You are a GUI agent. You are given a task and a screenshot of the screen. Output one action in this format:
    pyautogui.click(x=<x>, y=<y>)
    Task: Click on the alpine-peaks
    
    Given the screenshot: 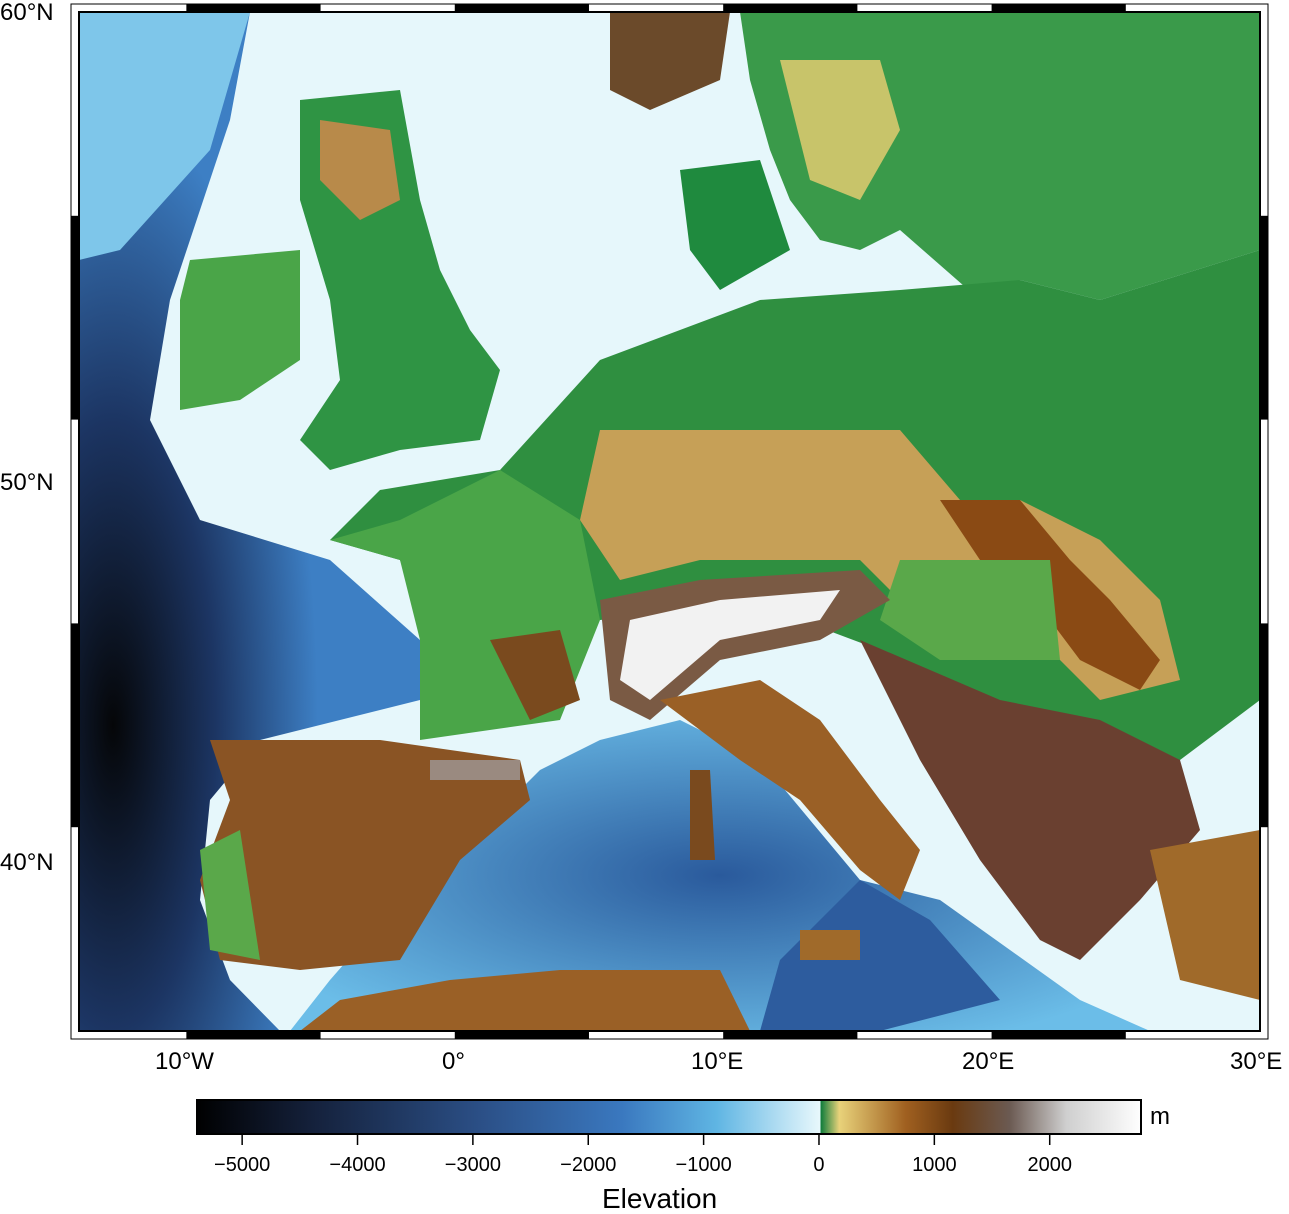 What is the action you would take?
    pyautogui.click(x=730, y=645)
    